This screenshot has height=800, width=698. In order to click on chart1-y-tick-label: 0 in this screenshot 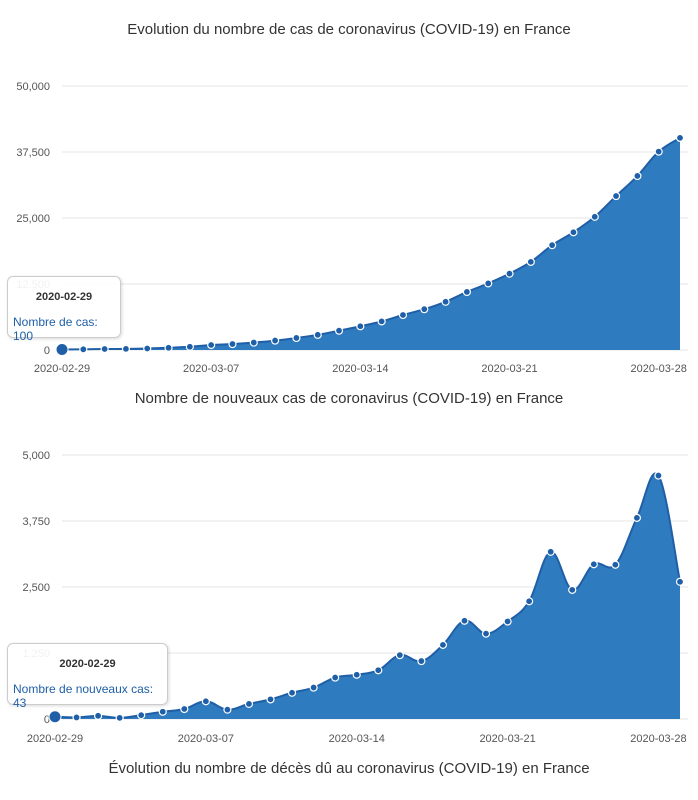, I will do `click(47, 351)`.